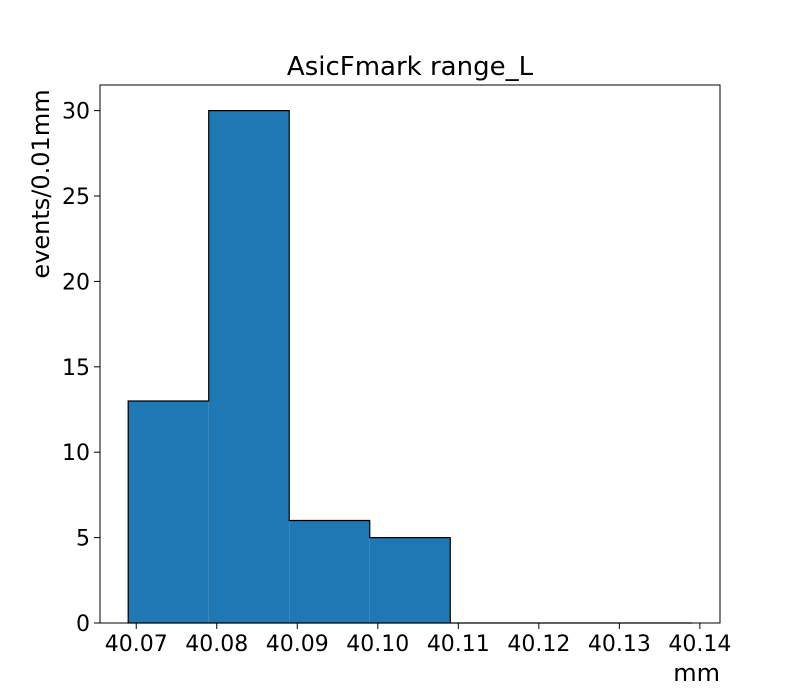 This screenshot has width=800, height=700. Describe the element at coordinates (699, 644) in the screenshot. I see `x-tick-label-7: 40.14` at that location.